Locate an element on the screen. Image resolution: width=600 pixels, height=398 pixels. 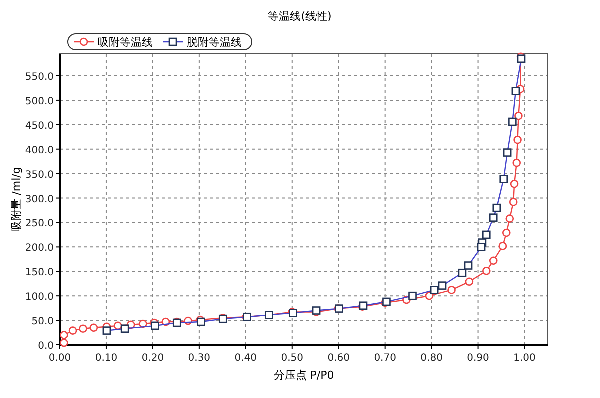
y-tick-label: 0.0 is located at coordinates (46, 346).